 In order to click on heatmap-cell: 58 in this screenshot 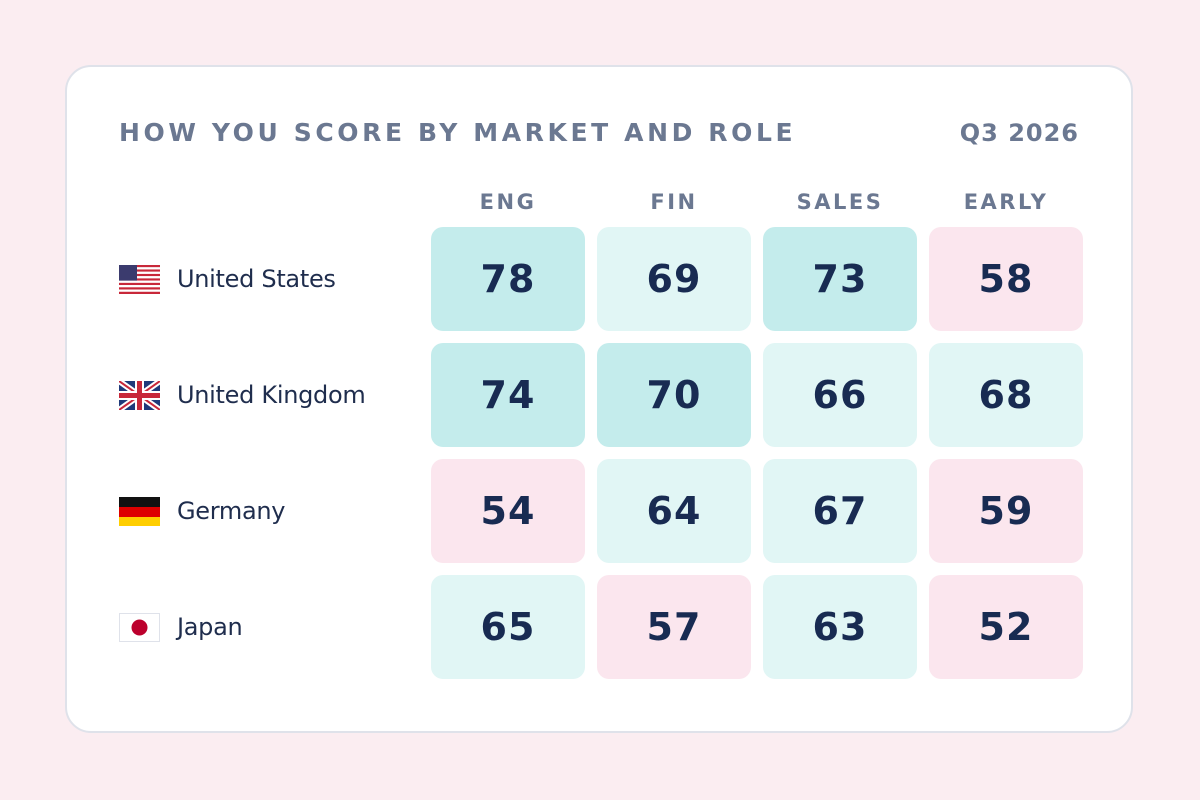, I will do `click(1006, 279)`.